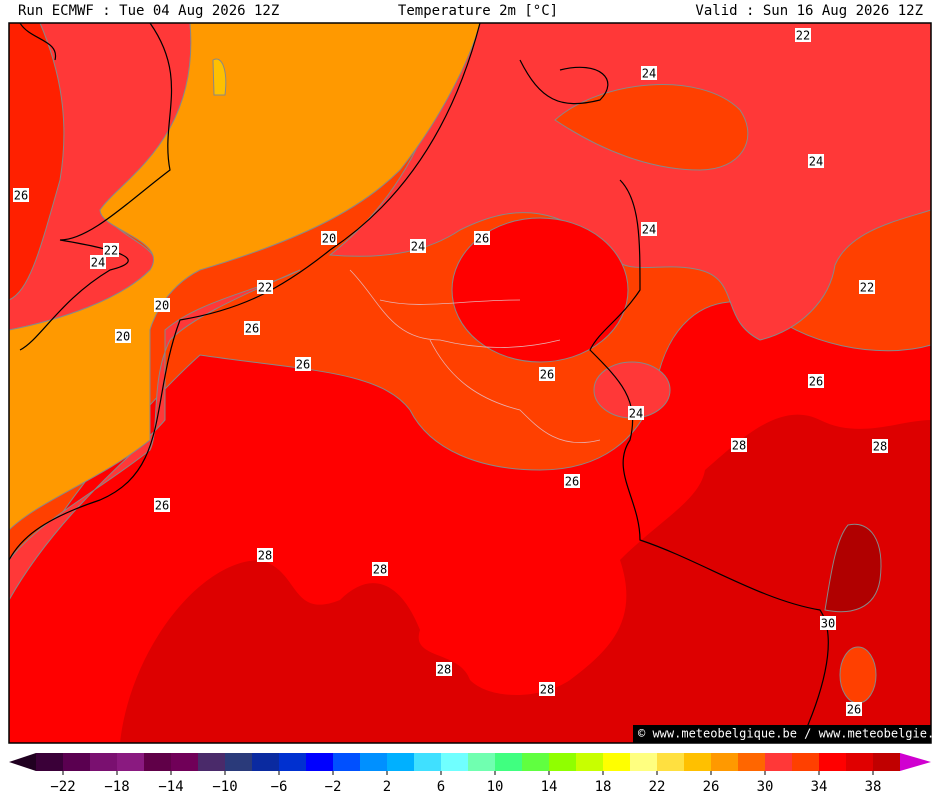 The height and width of the screenshot is (800, 940). What do you see at coordinates (116, 787) in the screenshot?
I see `colorbar-label: −18` at bounding box center [116, 787].